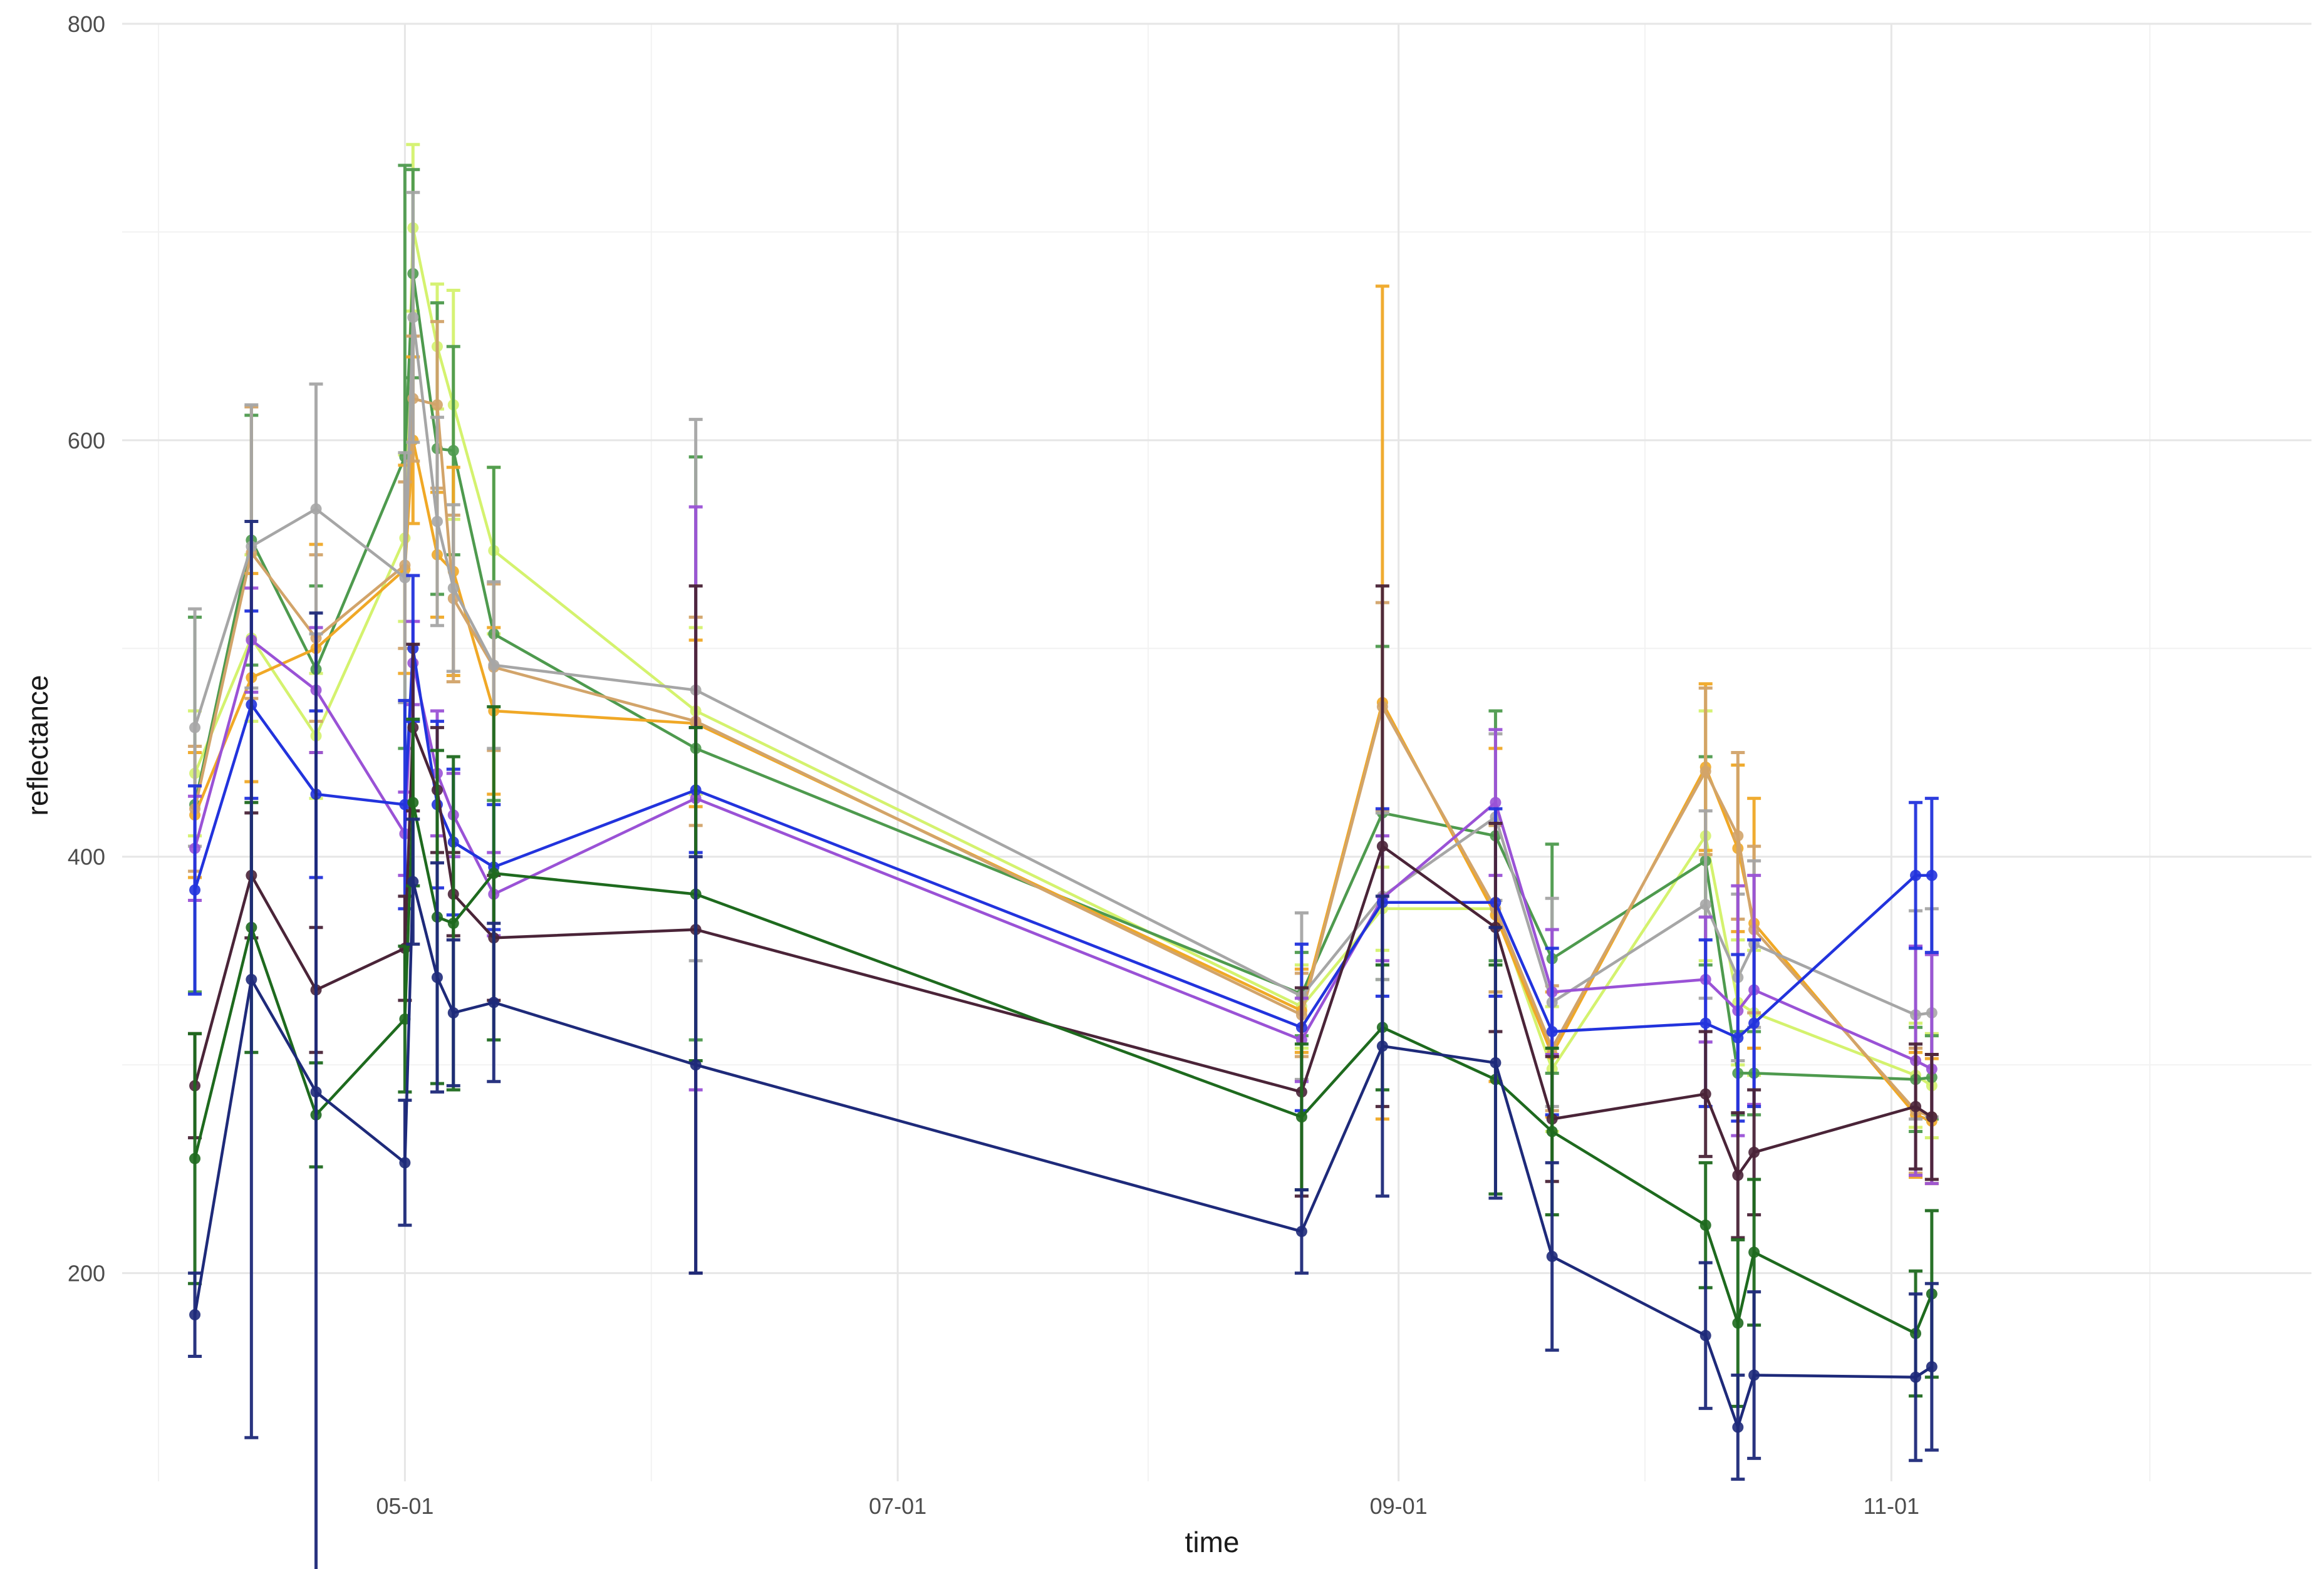 Image resolution: width=2324 pixels, height=1569 pixels. I want to click on x-axis-title: time, so click(1212, 1542).